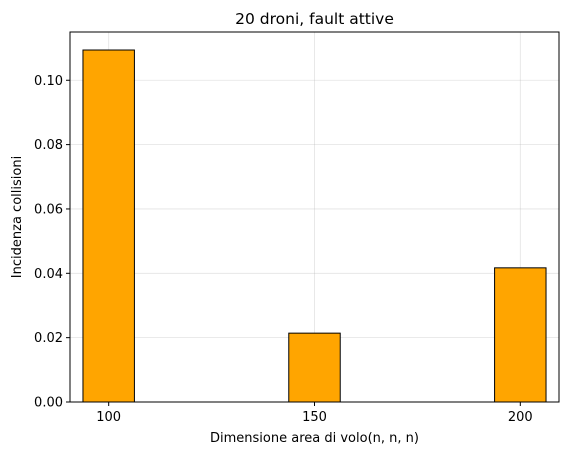 The image size is (576, 455). I want to click on x-axis-ticks: 100 150 200, so click(314, 413).